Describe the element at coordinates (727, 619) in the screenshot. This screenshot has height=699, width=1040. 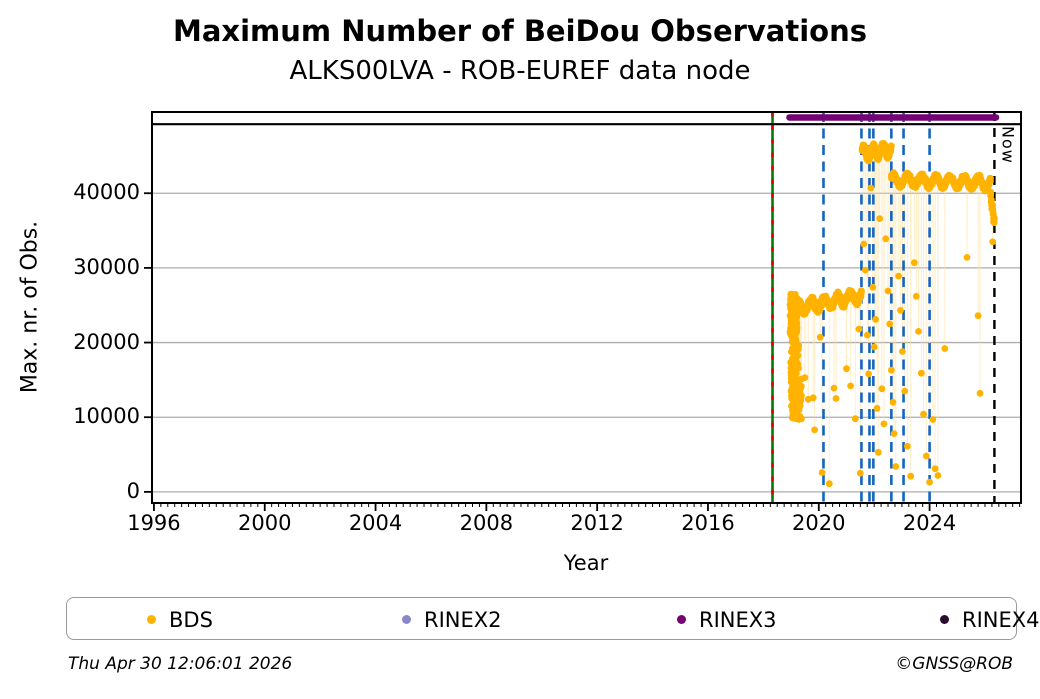
I see `legend-entry-rinex3: RINEX3` at that location.